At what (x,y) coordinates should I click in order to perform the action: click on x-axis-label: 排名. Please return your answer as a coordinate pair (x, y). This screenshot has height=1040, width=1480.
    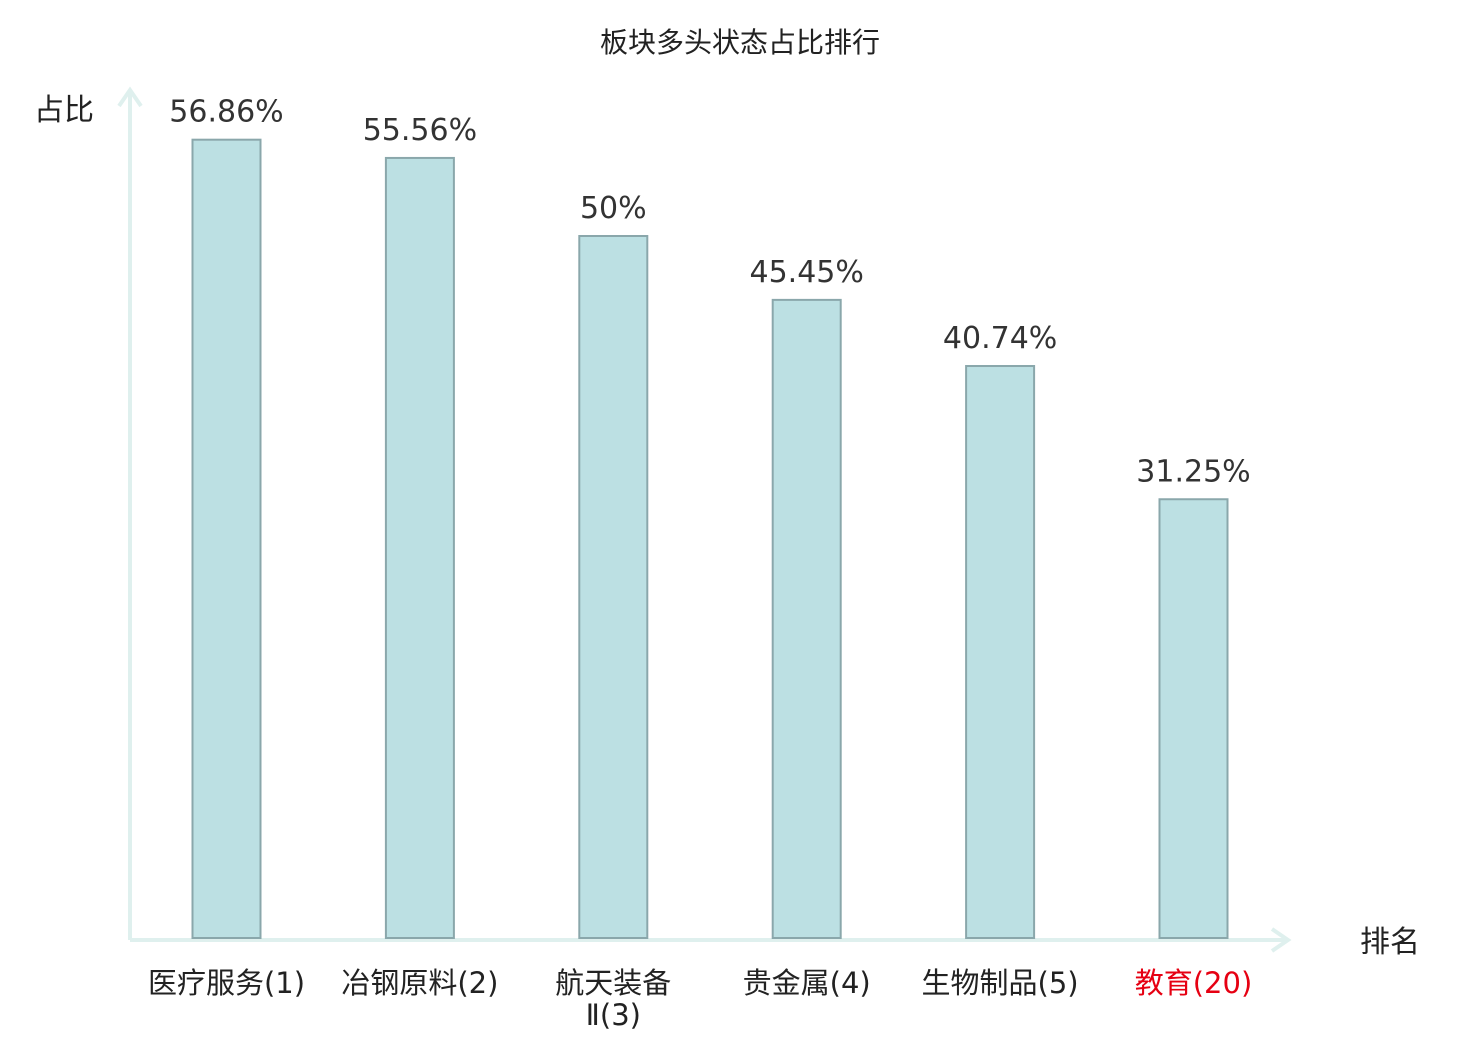
    Looking at the image, I should click on (1390, 942).